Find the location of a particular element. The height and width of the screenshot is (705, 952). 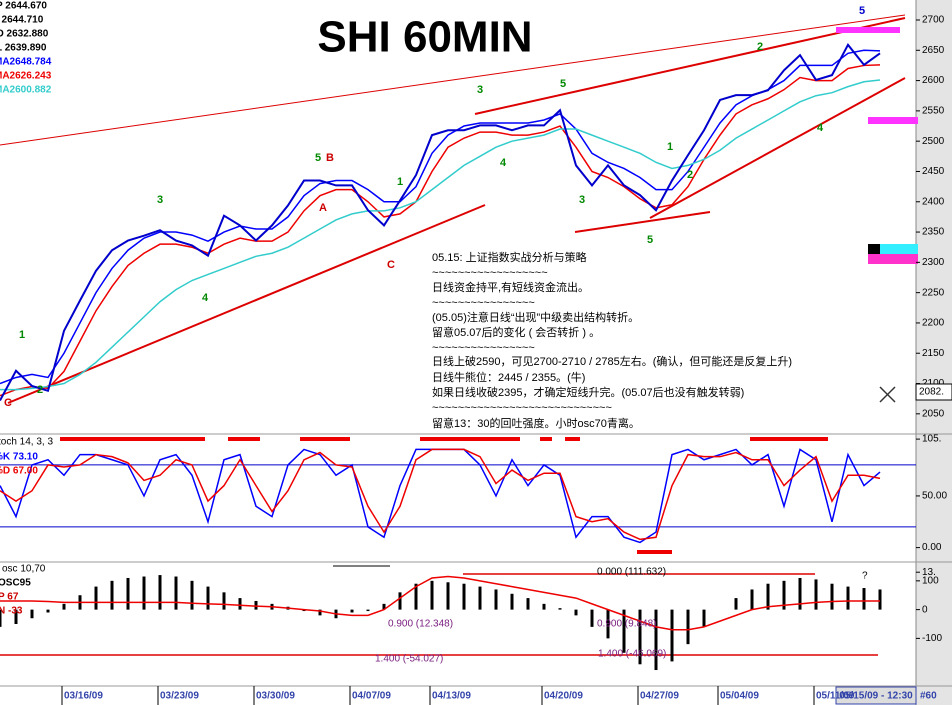

note-line: 留意13：30的回吐强度。小时osc70青离。 is located at coordinates (536, 423).